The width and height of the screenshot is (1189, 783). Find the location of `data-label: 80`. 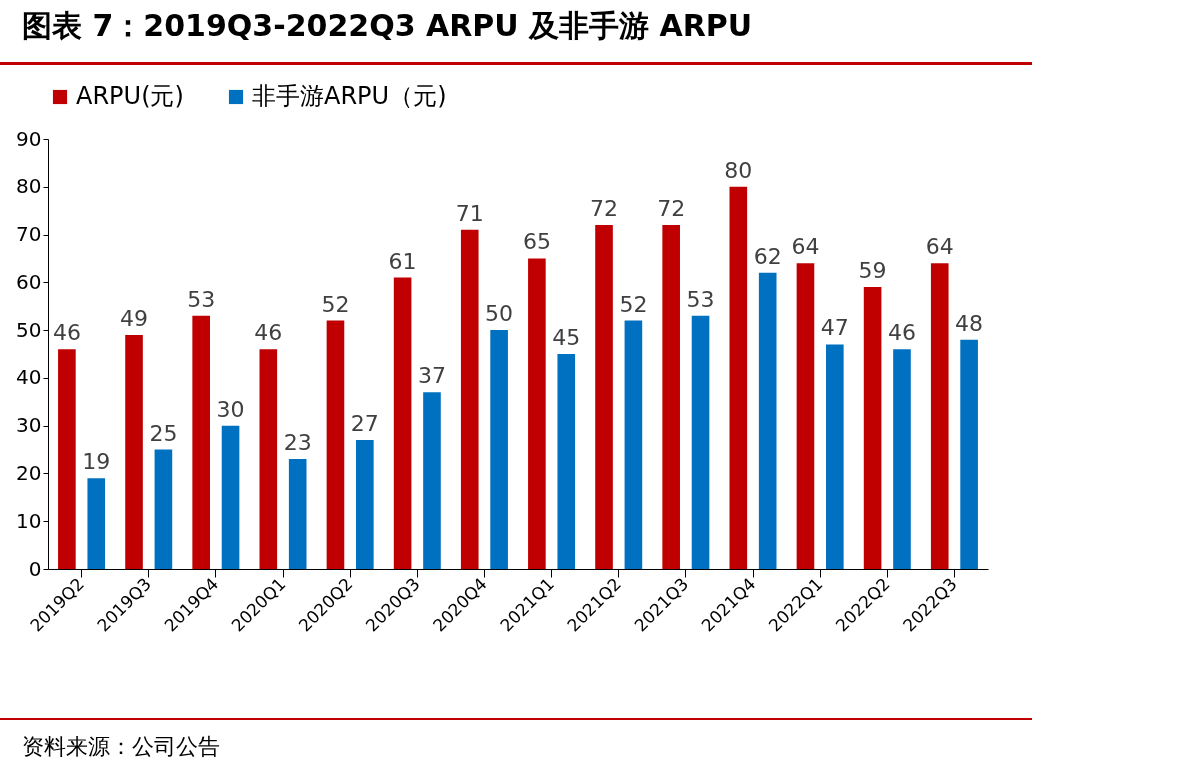

data-label: 80 is located at coordinates (738, 170).